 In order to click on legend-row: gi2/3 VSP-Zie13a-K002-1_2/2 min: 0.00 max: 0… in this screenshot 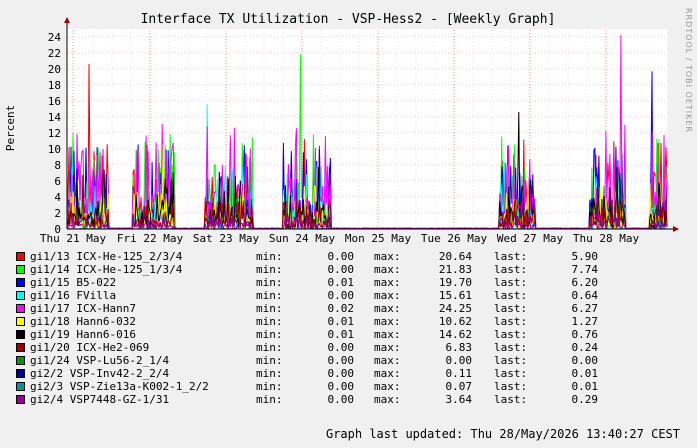, I will do `click(336, 386)`.